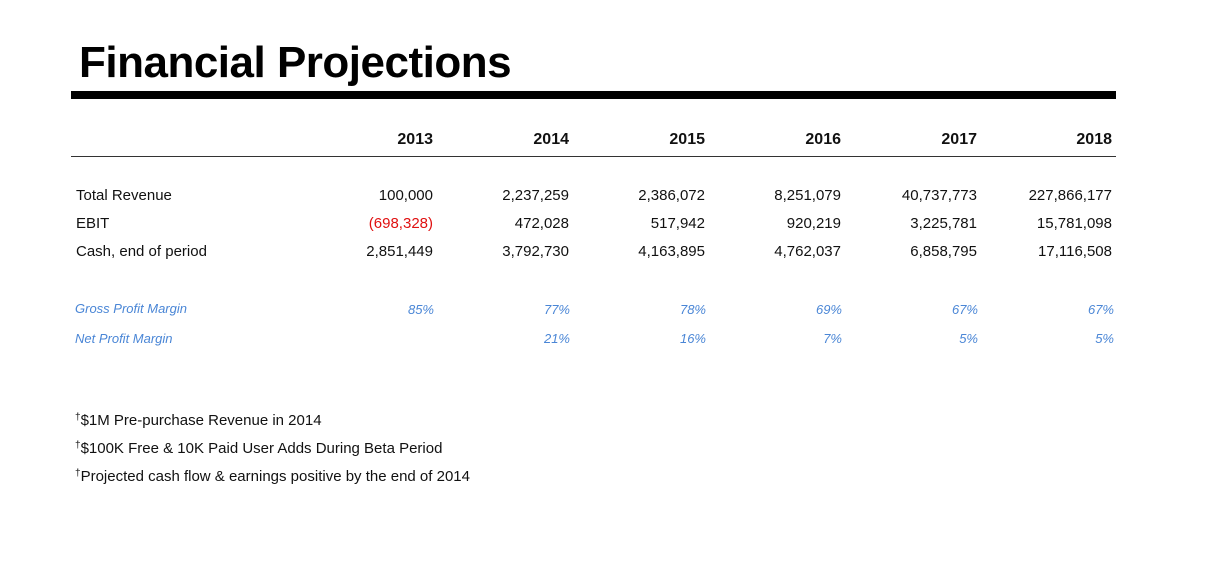 This screenshot has width=1206, height=569. Describe the element at coordinates (828, 309) in the screenshot. I see `gross-margin-2016: 69%` at that location.